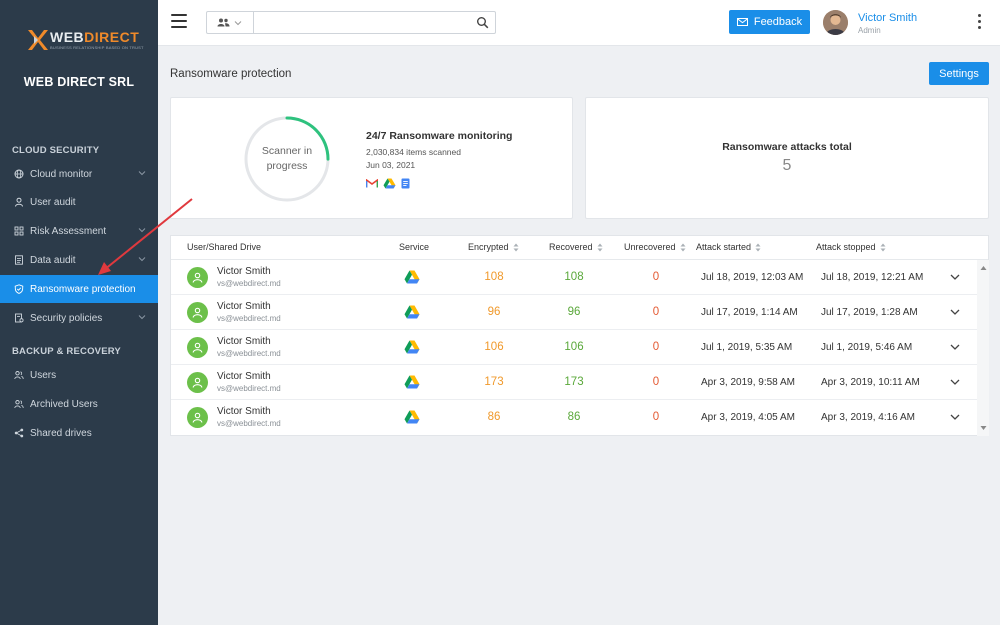 This screenshot has width=1000, height=625. I want to click on column-header-attack-stopped: Attack stopped, so click(851, 247).